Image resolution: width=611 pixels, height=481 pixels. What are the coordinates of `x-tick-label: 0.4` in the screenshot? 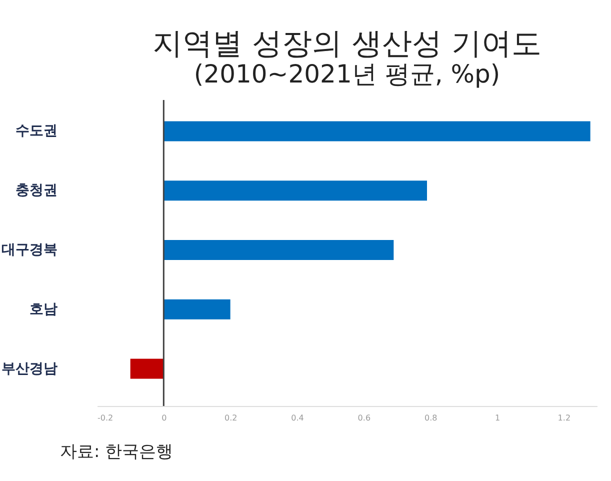 It's located at (297, 418).